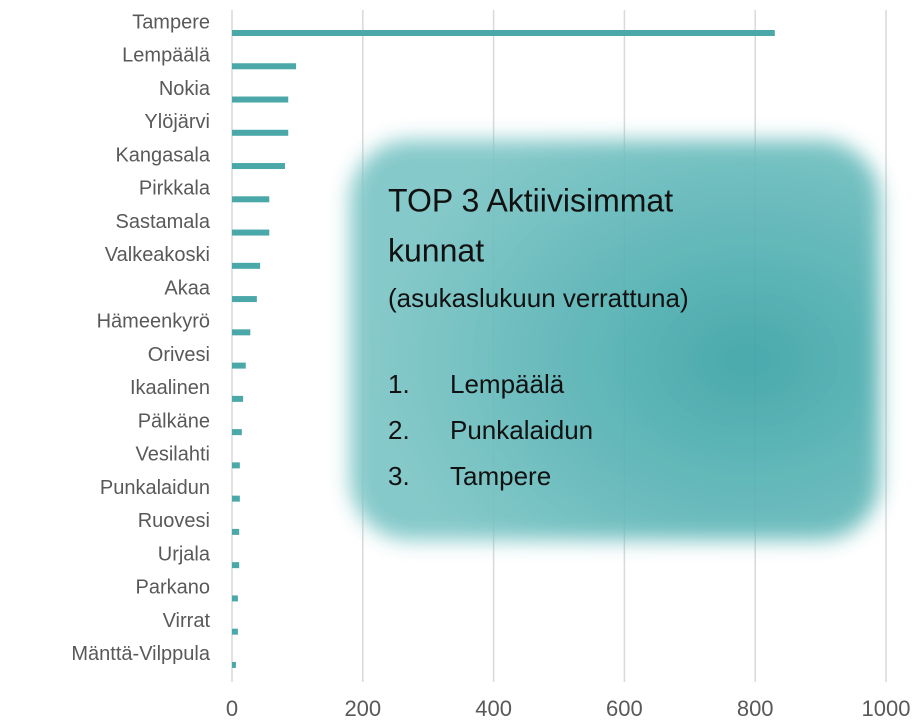 This screenshot has height=722, width=919. Describe the element at coordinates (173, 588) in the screenshot. I see `category-label: Parkano` at that location.